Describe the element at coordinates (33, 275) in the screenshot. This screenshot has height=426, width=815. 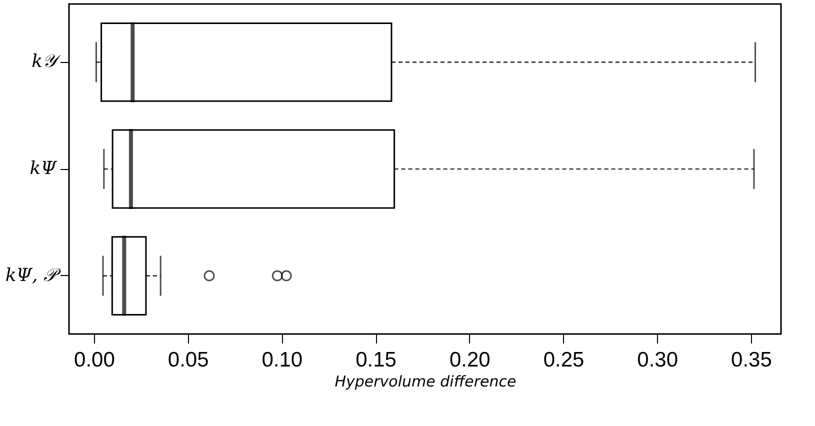
I see `y-tick-label: kΨ, 𝒫` at that location.